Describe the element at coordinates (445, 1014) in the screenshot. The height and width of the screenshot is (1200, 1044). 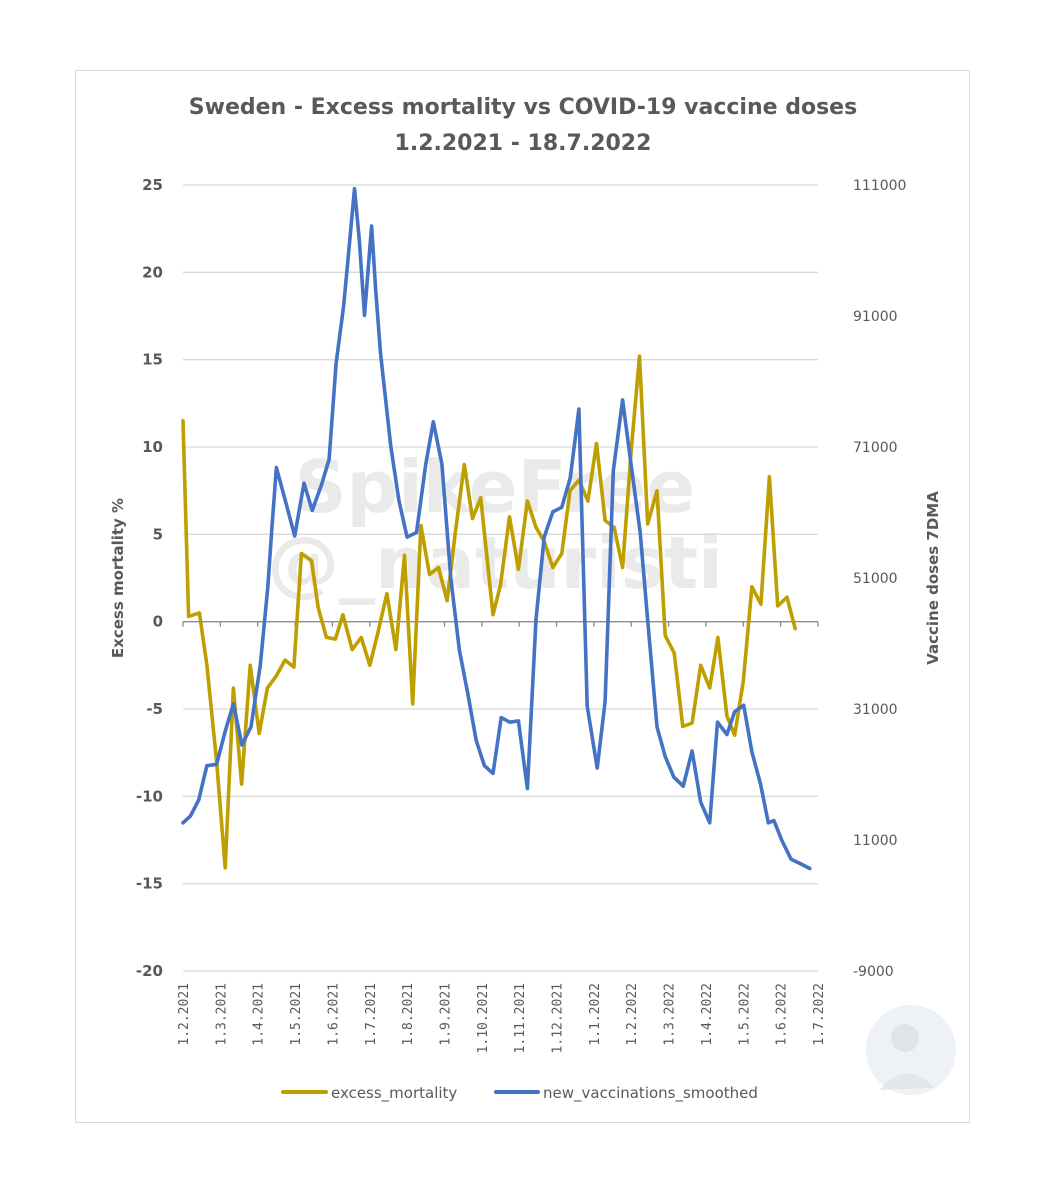
I see `x-tick-label: 1.9.2021` at that location.